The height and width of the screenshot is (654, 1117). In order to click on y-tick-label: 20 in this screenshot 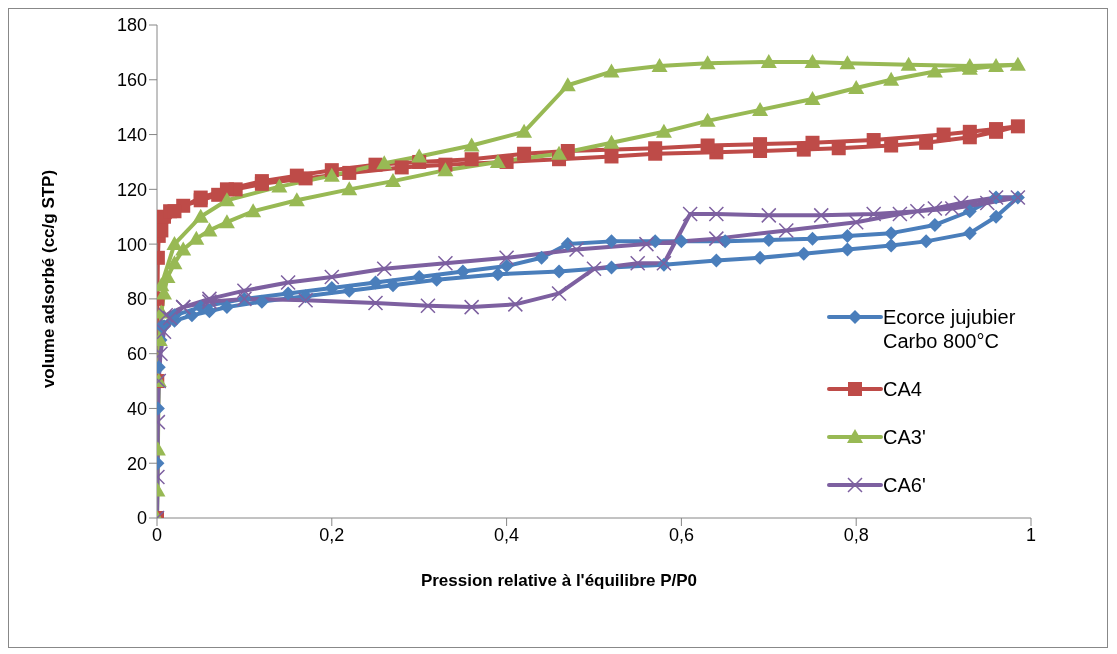, I will do `click(136, 463)`.